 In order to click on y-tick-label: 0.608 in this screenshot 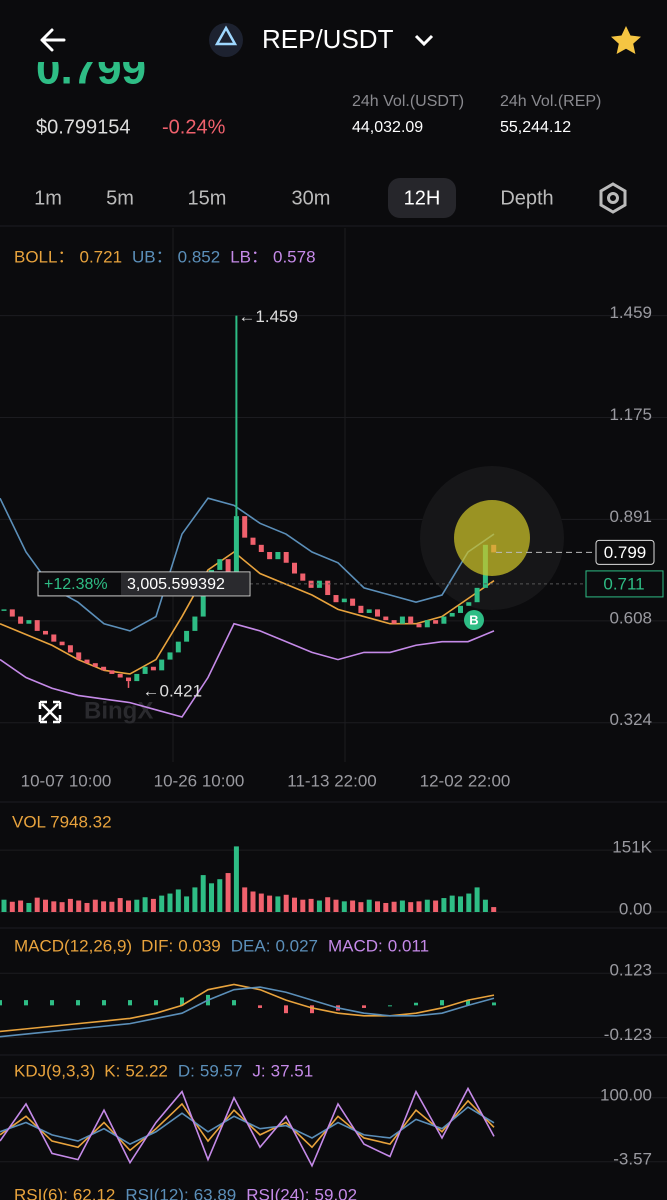, I will do `click(630, 617)`.